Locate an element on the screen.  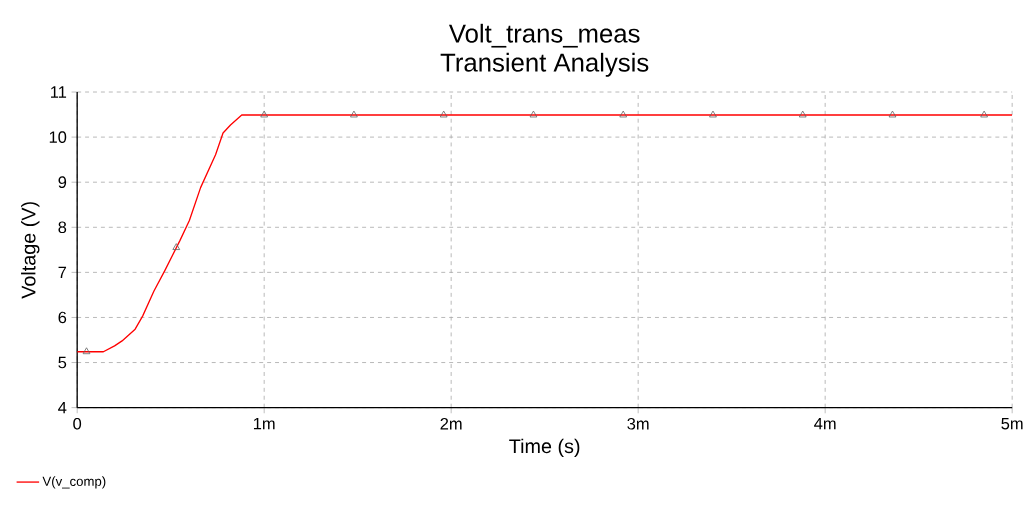
y-tick-label: 7 is located at coordinates (62, 272).